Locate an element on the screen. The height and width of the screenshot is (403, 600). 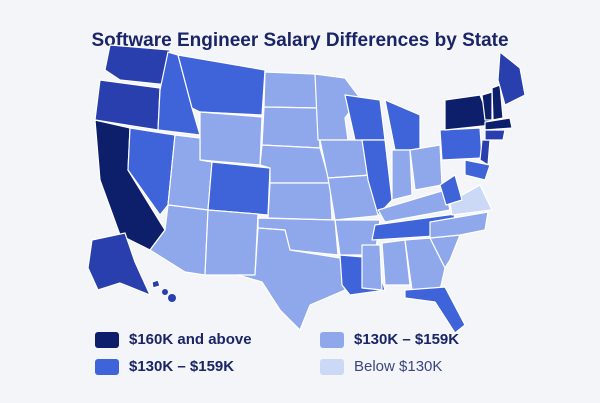
state-in is located at coordinates (402, 175).